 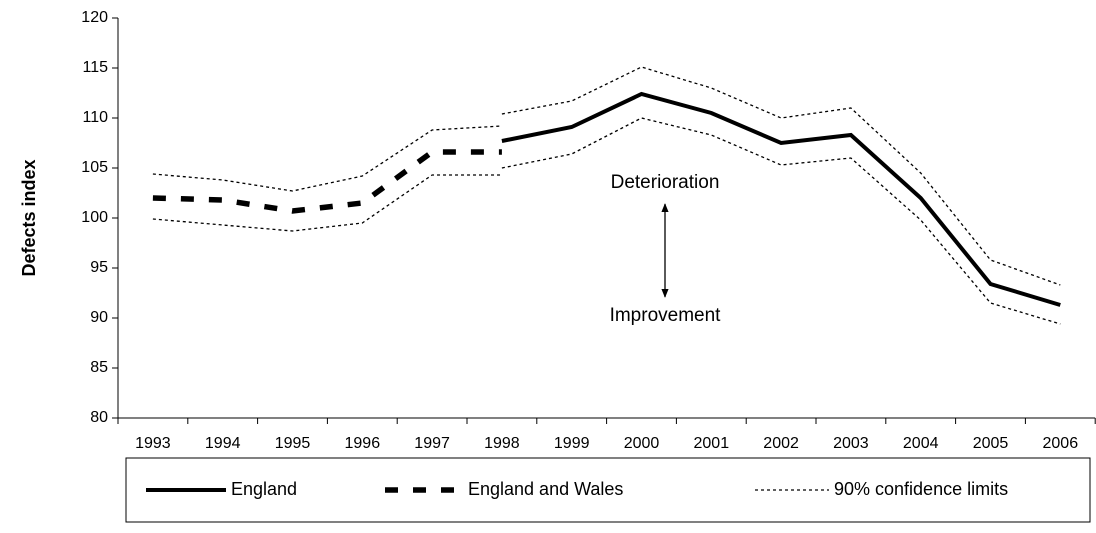 I want to click on y-tick-label: 95, so click(x=99, y=267).